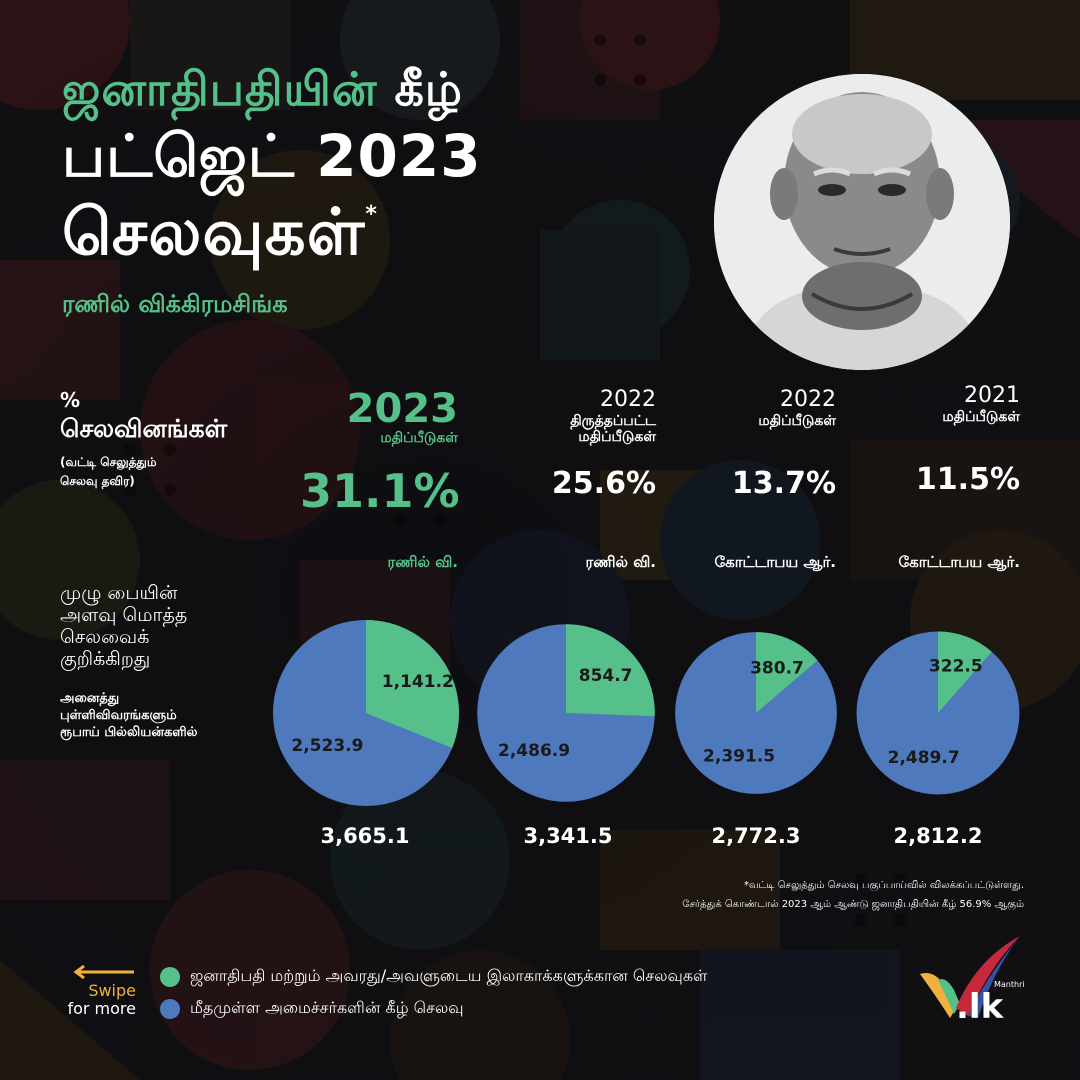 This screenshot has width=1080, height=1080. Describe the element at coordinates (739, 757) in the screenshot. I see `pie-label-other-ministers-2: 2,391.5` at that location.